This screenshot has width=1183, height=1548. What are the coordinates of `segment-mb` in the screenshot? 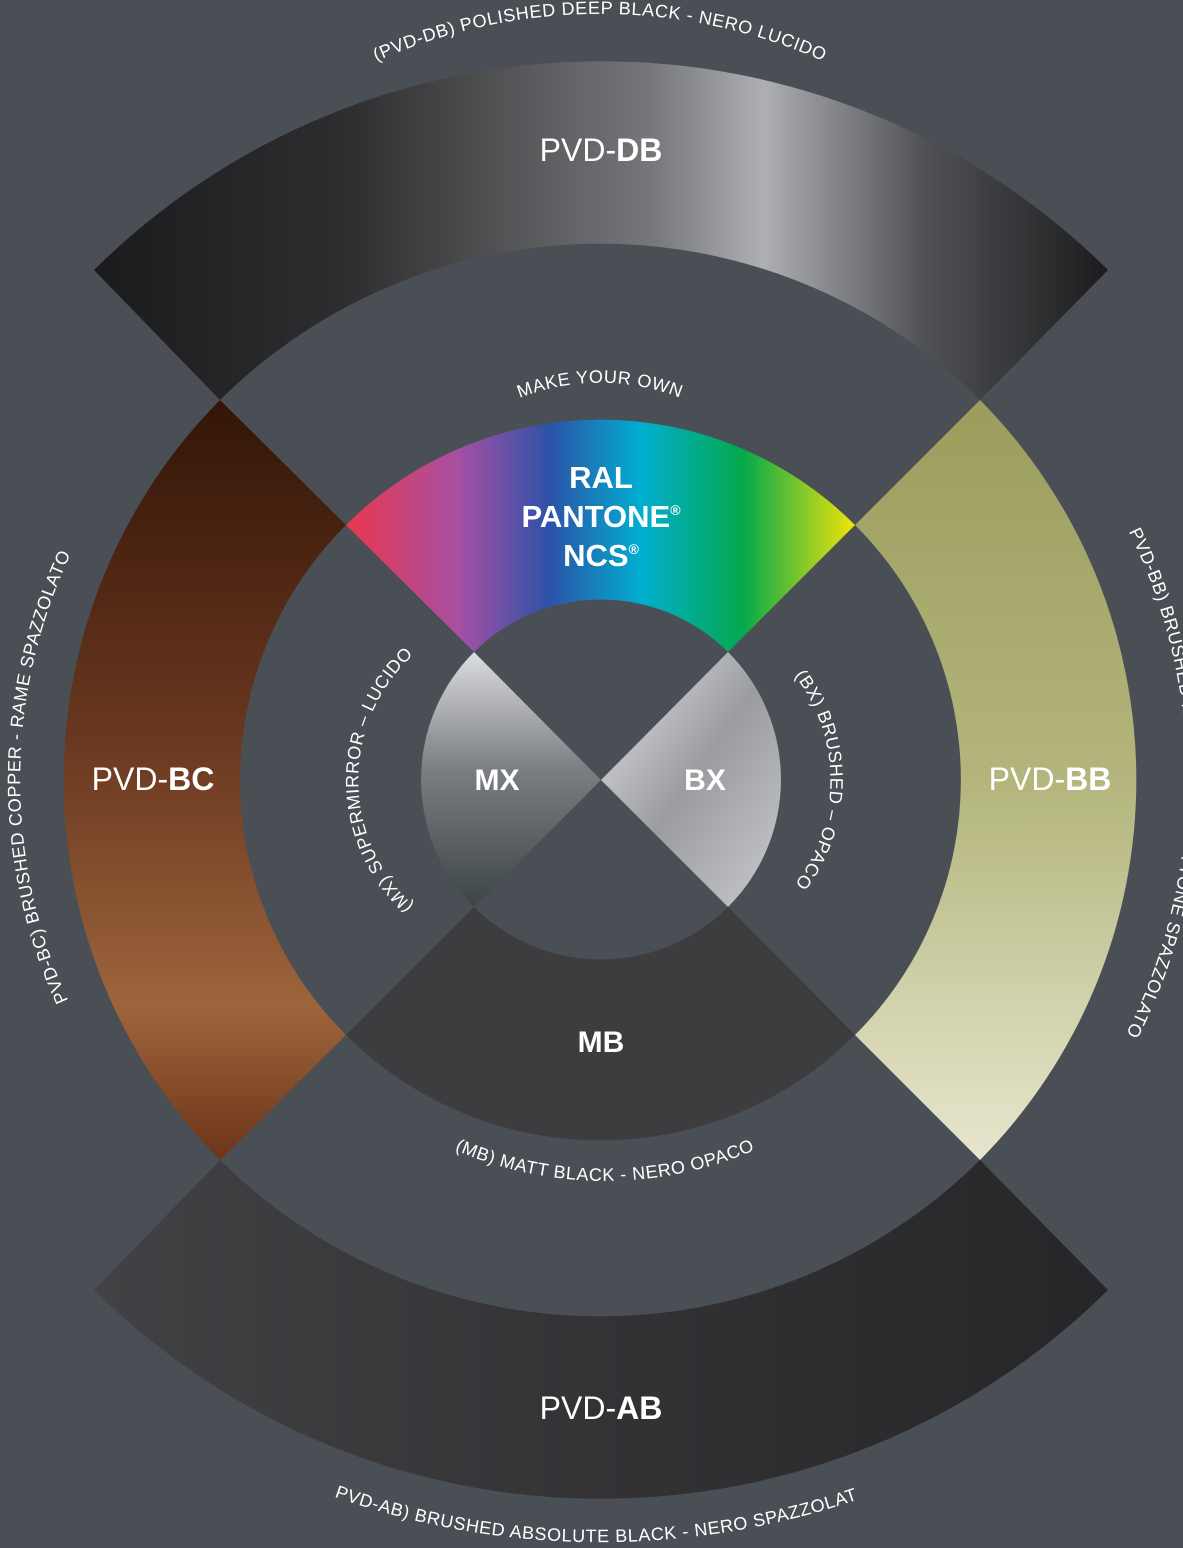 It's located at (600, 1024).